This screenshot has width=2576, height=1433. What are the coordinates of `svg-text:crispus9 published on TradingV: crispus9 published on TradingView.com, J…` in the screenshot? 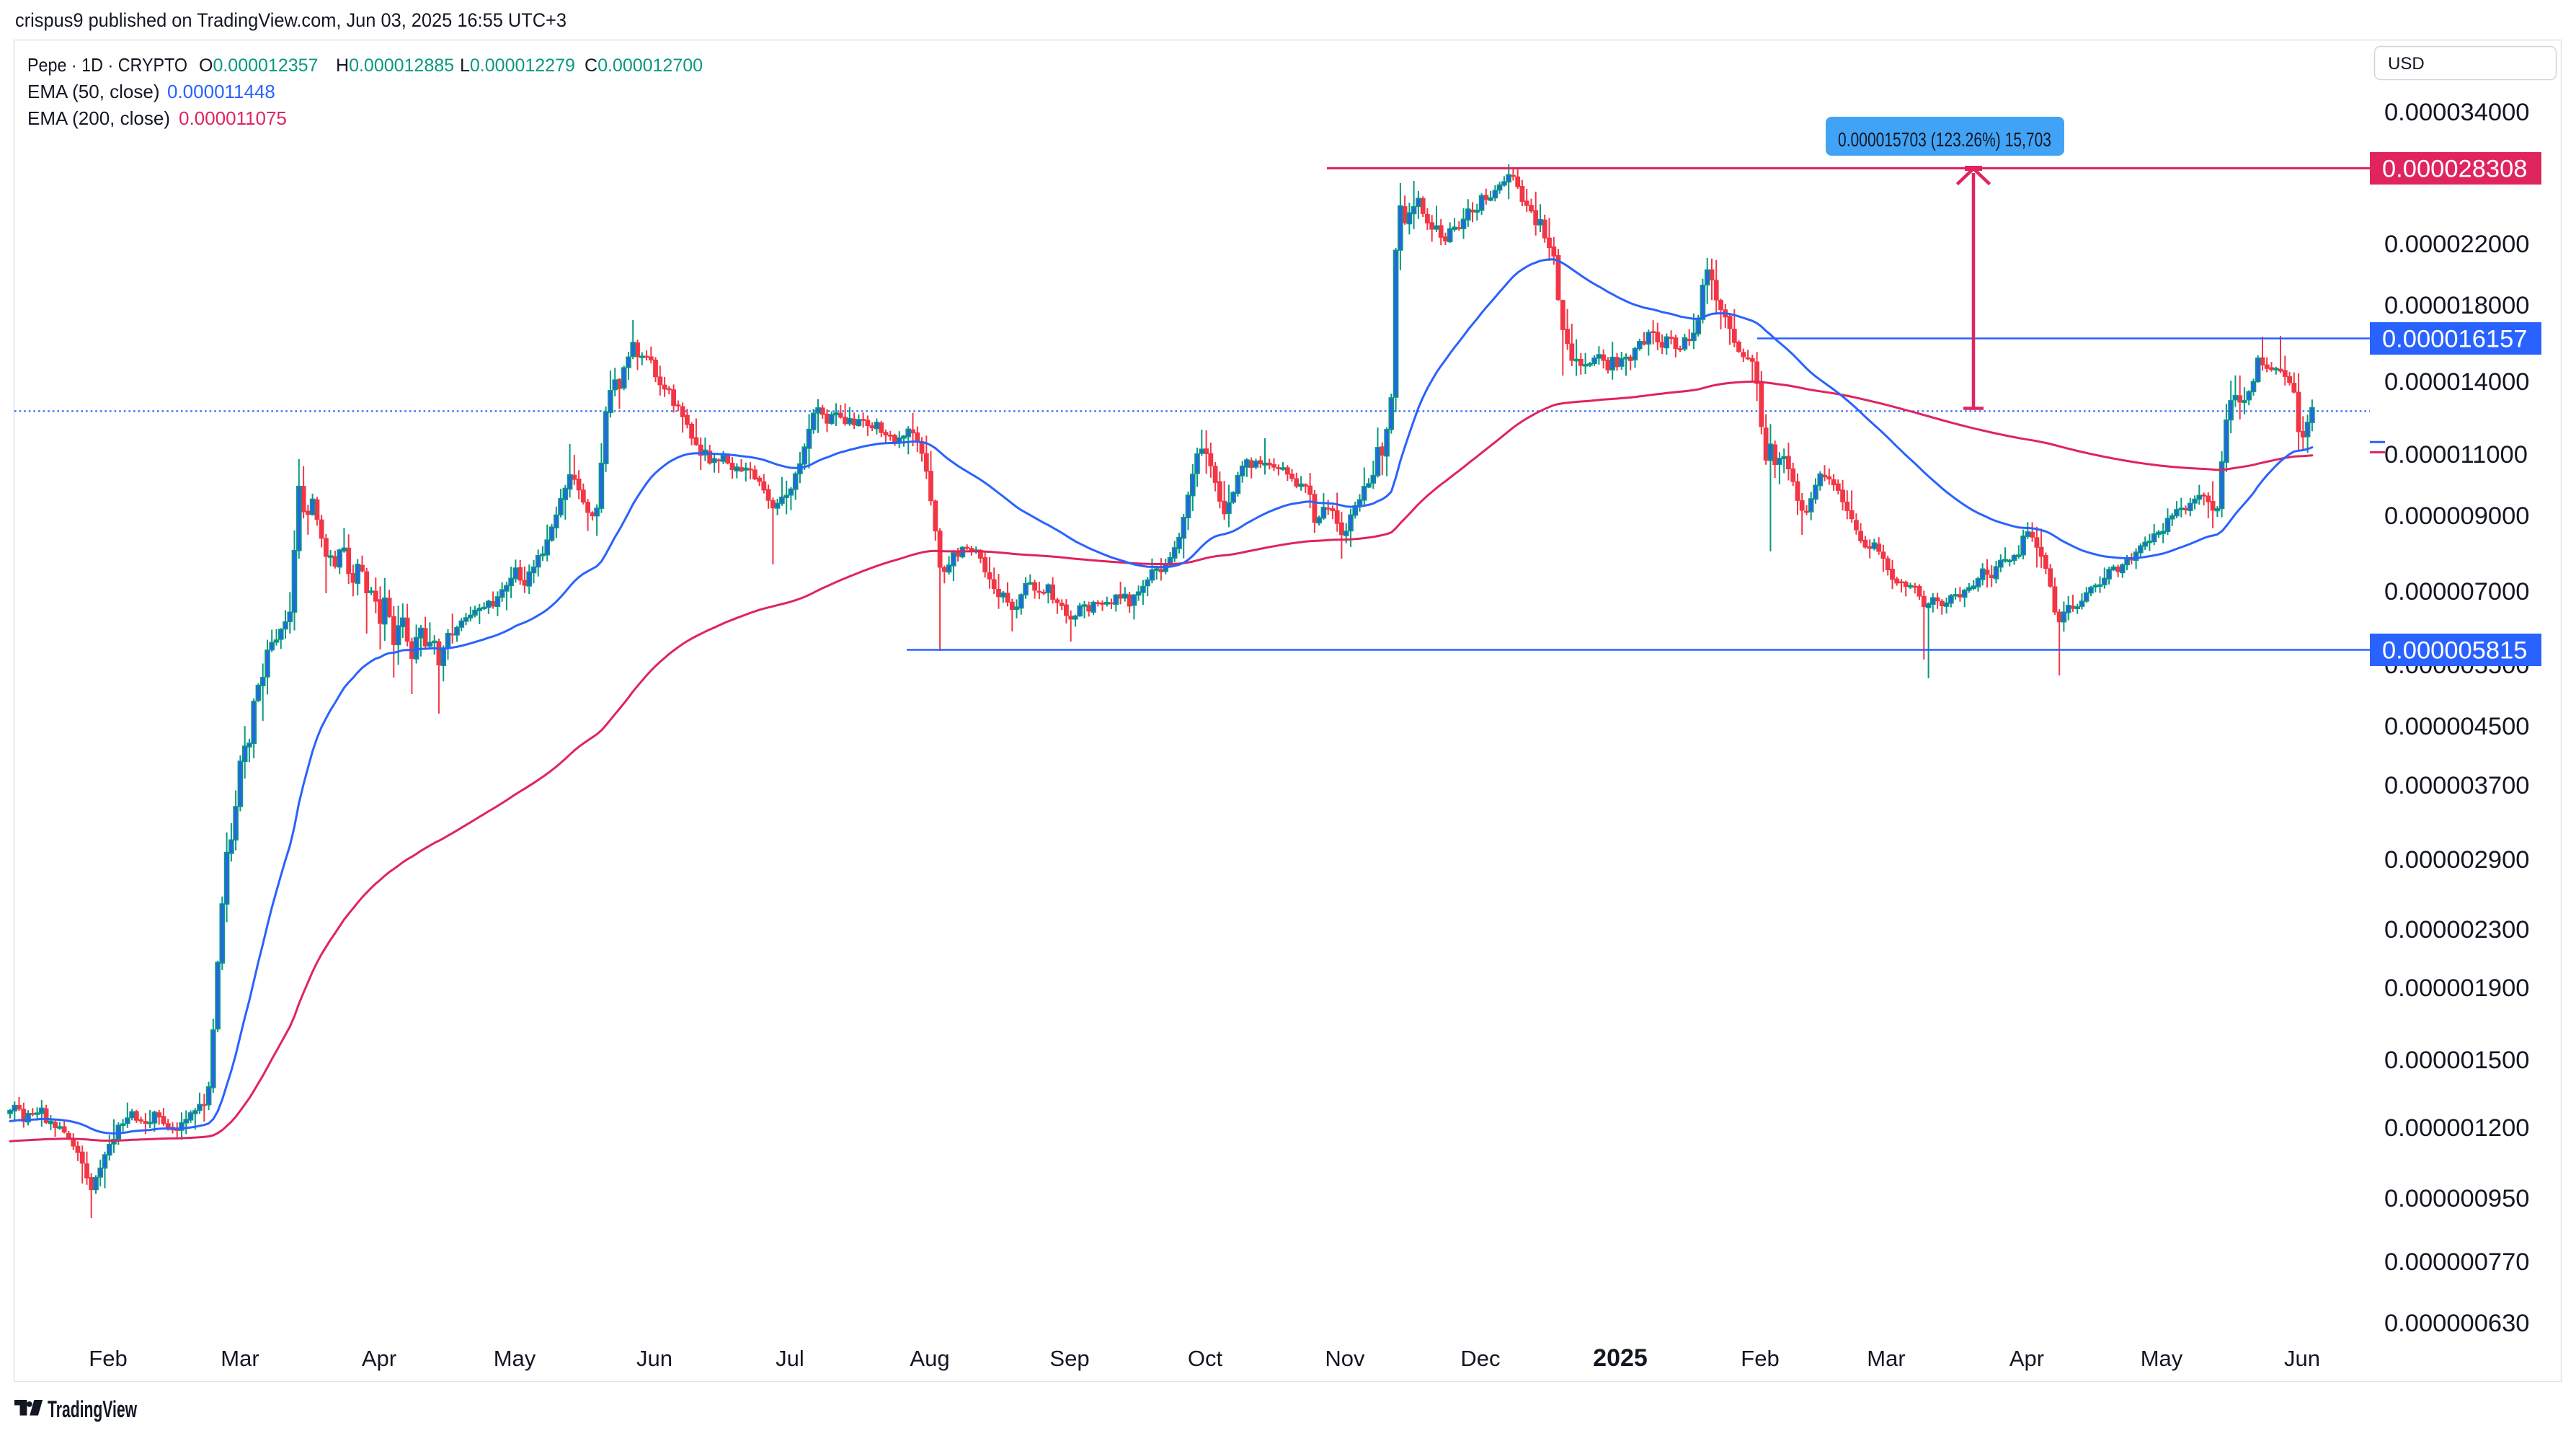 It's located at (291, 20).